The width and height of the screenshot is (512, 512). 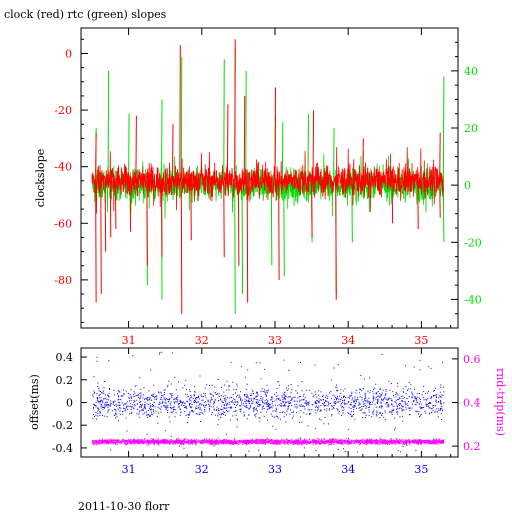 I want to click on rnd-trip-series-points, so click(x=268, y=441).